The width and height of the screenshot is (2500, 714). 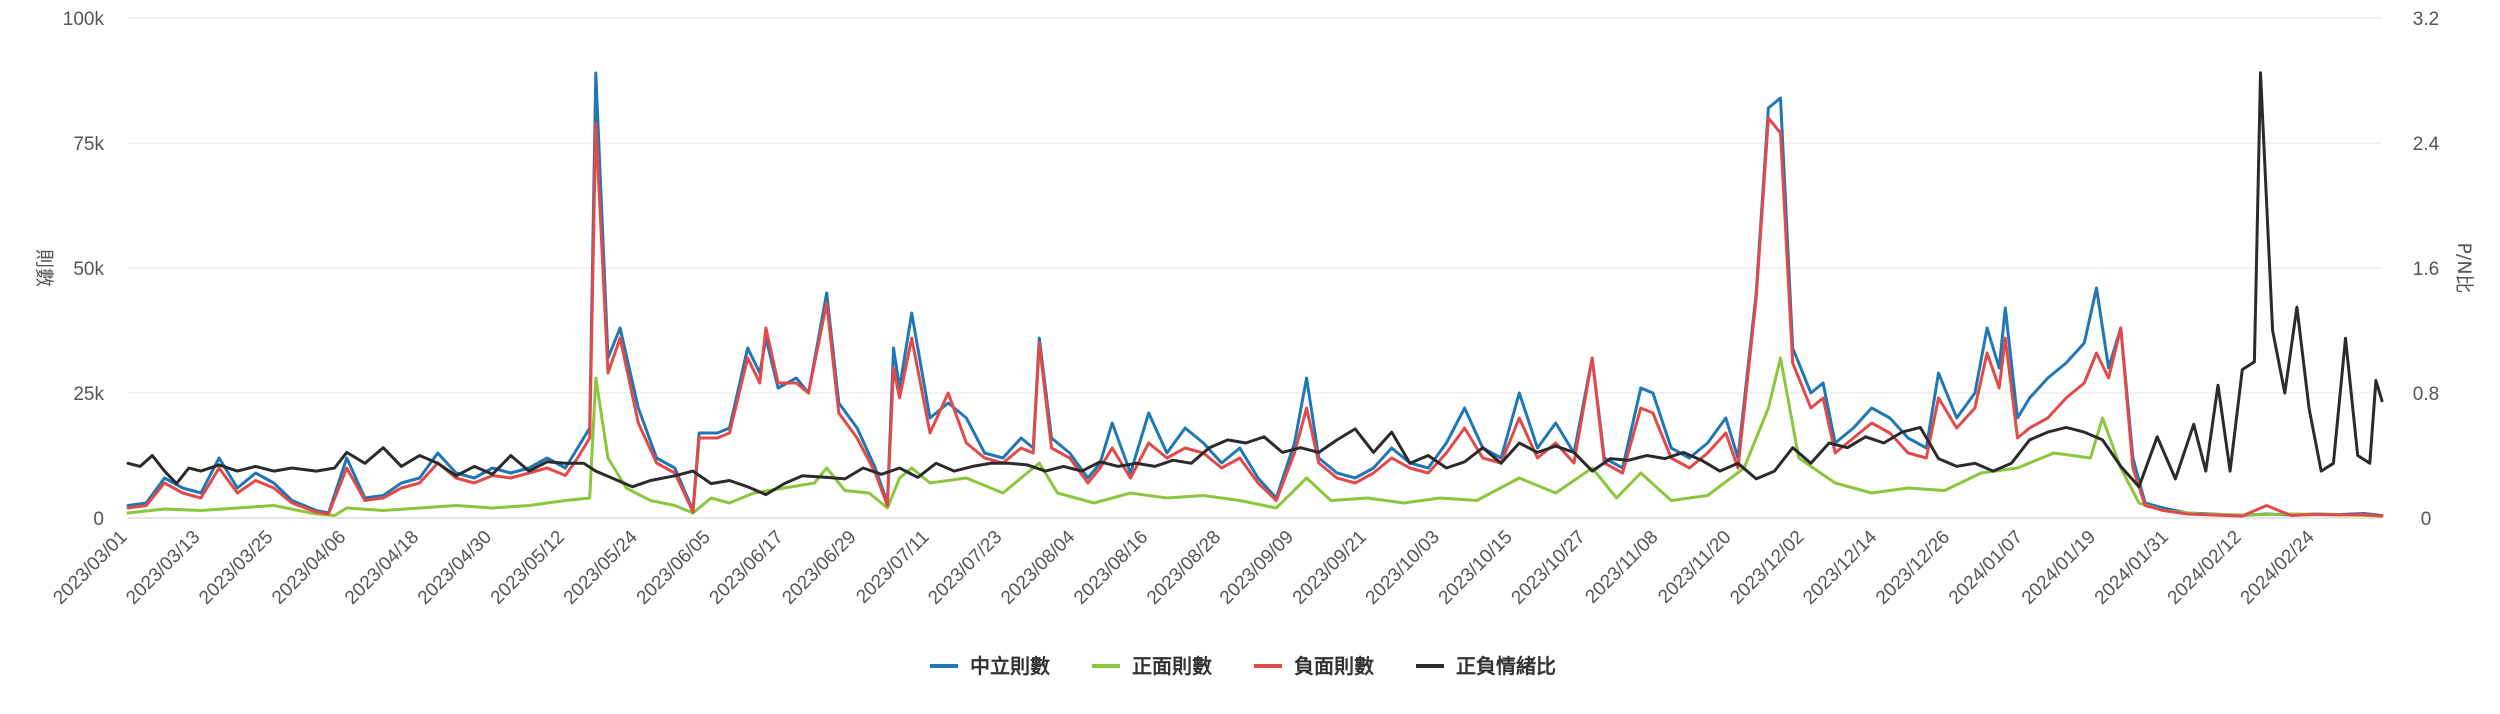 I want to click on x-tick-label: 2023/08/16, so click(x=1111, y=568).